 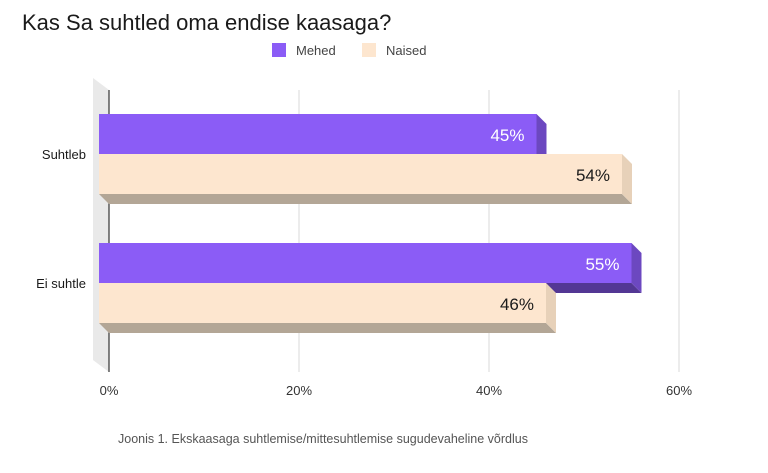 I want to click on chart-title: Kas Sa suhtled oma endise kaasaga?, so click(x=206, y=22).